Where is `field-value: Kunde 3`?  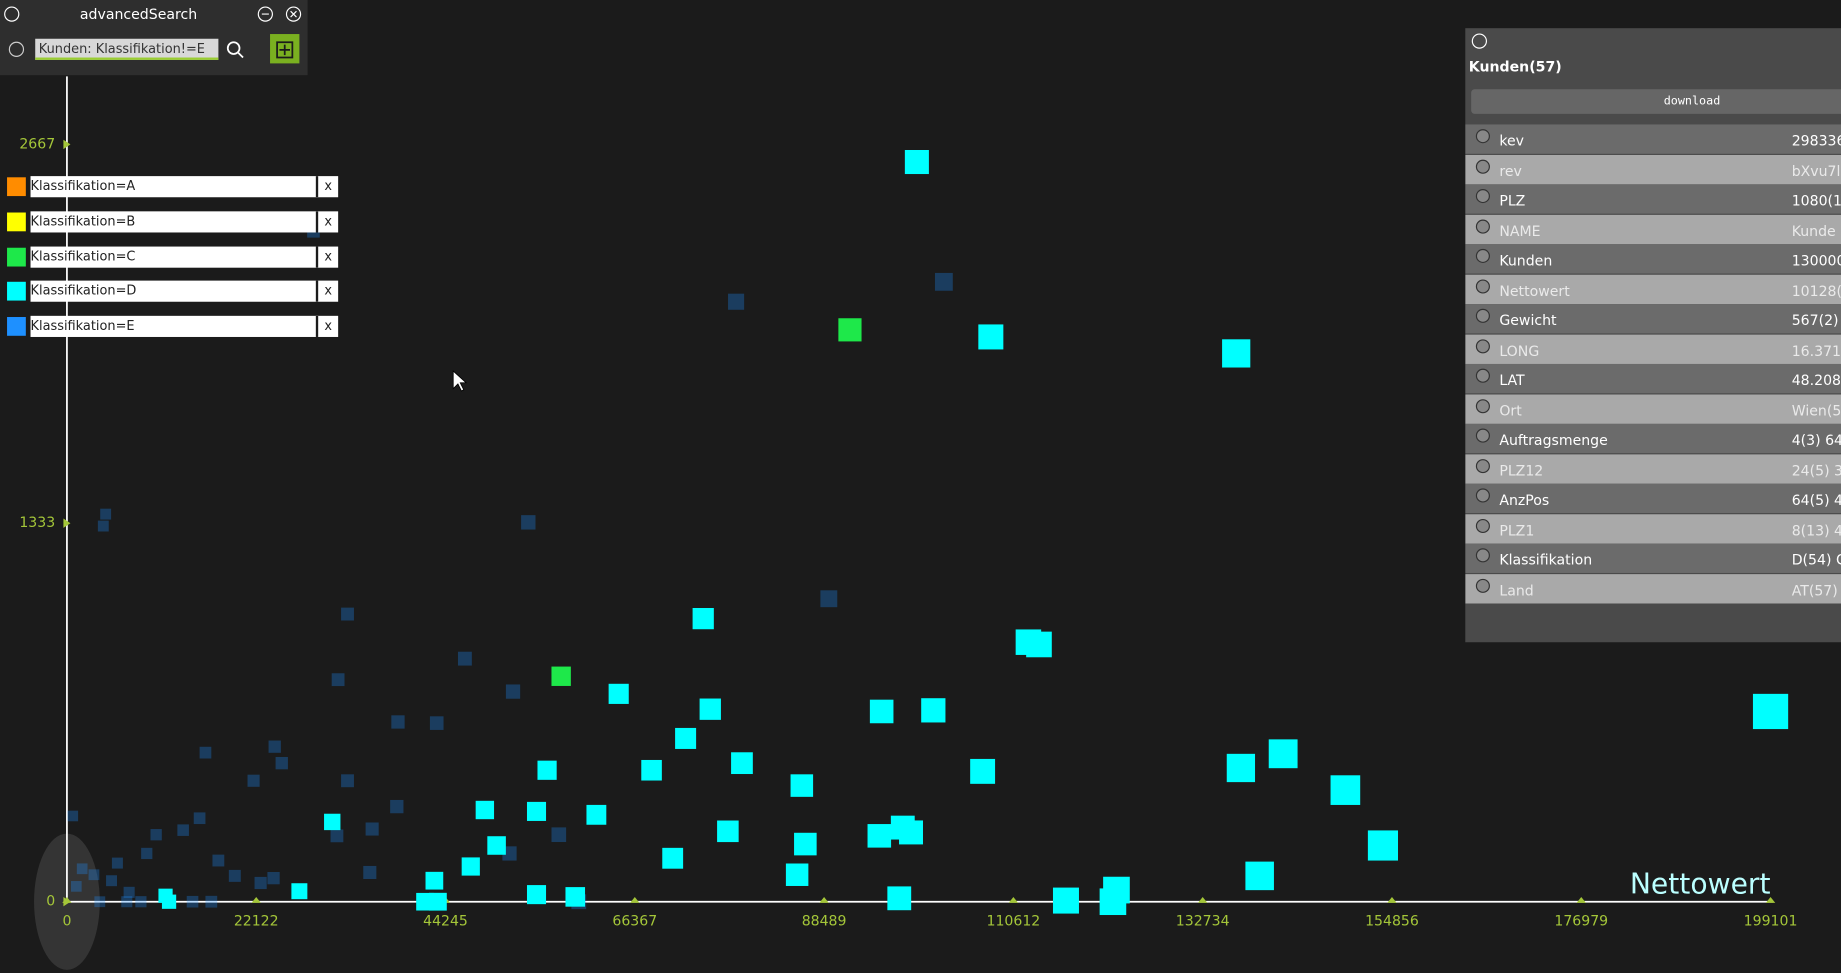 field-value: Kunde 3 is located at coordinates (1816, 230).